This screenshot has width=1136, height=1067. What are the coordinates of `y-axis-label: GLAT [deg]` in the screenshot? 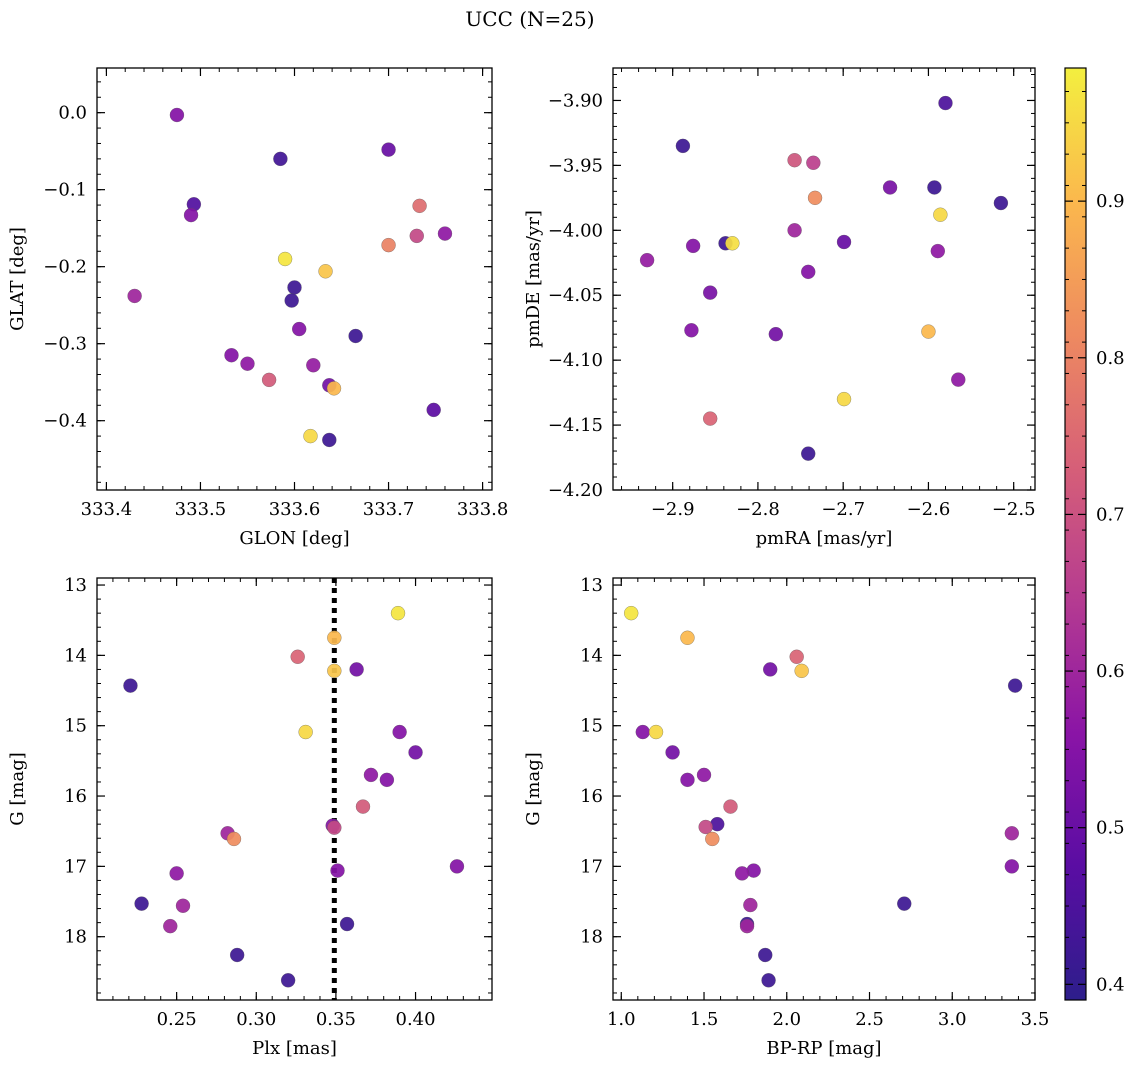 It's located at (17, 279).